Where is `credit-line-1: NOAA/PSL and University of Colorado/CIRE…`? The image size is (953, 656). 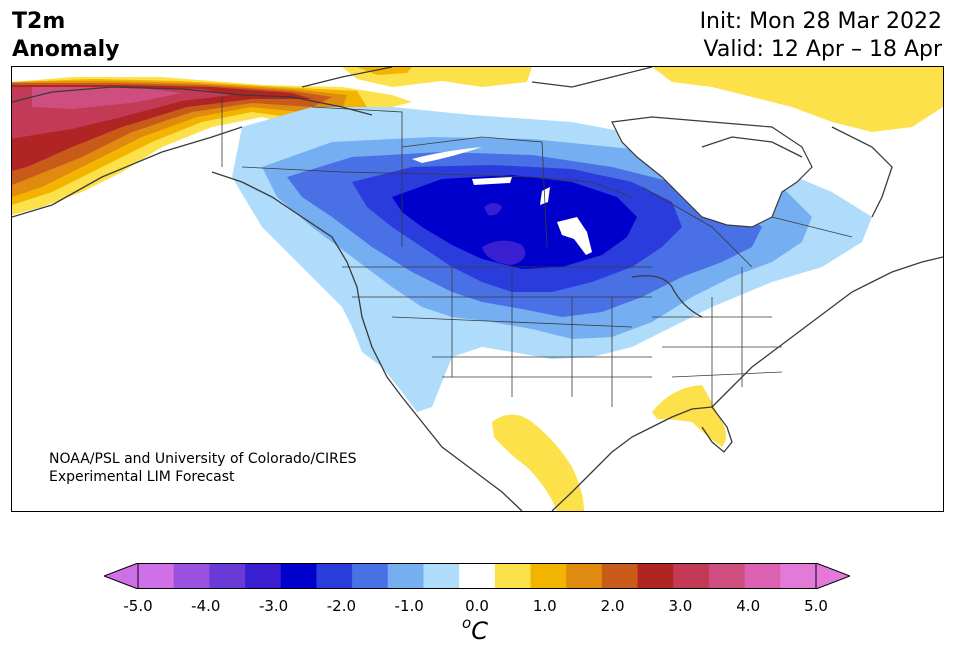 credit-line-1: NOAA/PSL and University of Colorado/CIRE… is located at coordinates (203, 459).